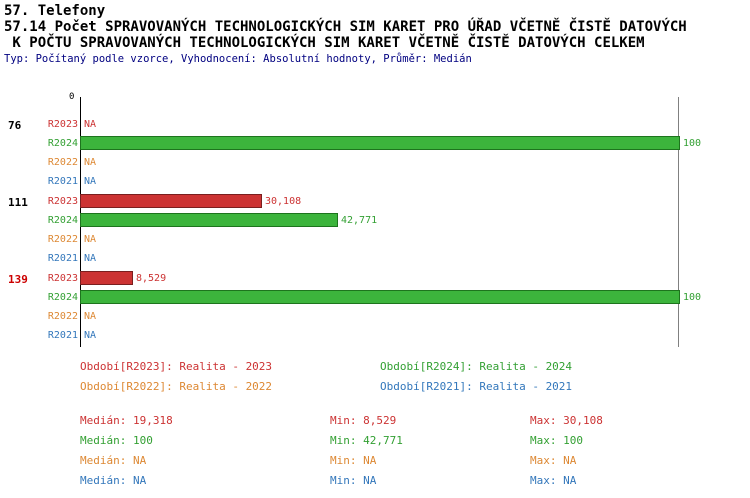 The width and height of the screenshot is (750, 498). Describe the element at coordinates (55, 11) in the screenshot. I see `section-title: 57. Telefony` at that location.